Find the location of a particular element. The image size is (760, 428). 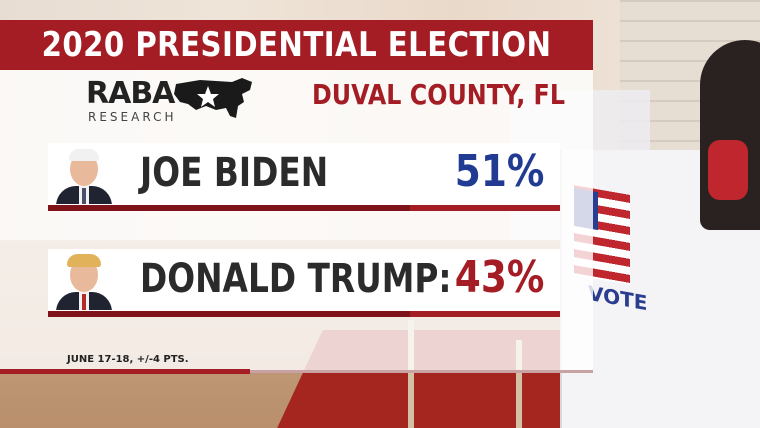

logo-subtitle: RESEARCH is located at coordinates (132, 117).